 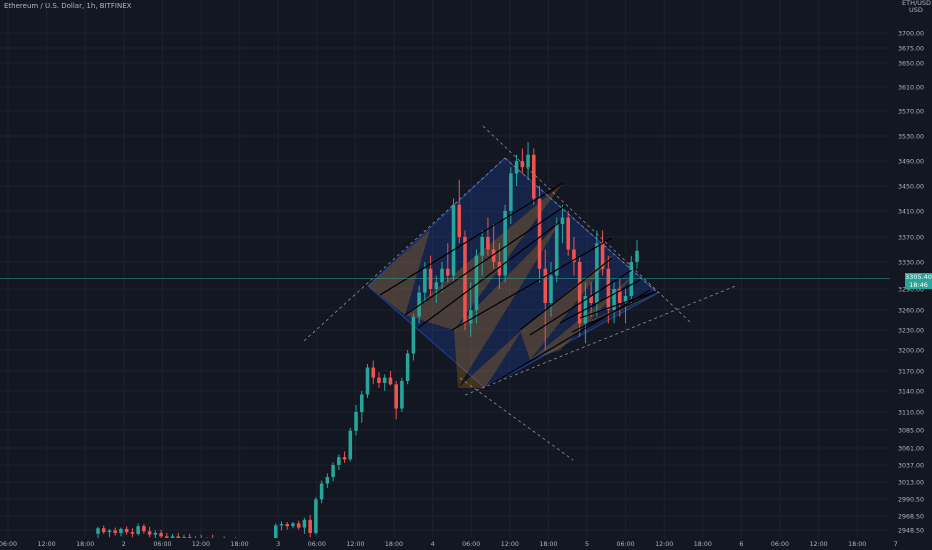 What do you see at coordinates (911, 137) in the screenshot?
I see `price-tick-label: 3530.00` at bounding box center [911, 137].